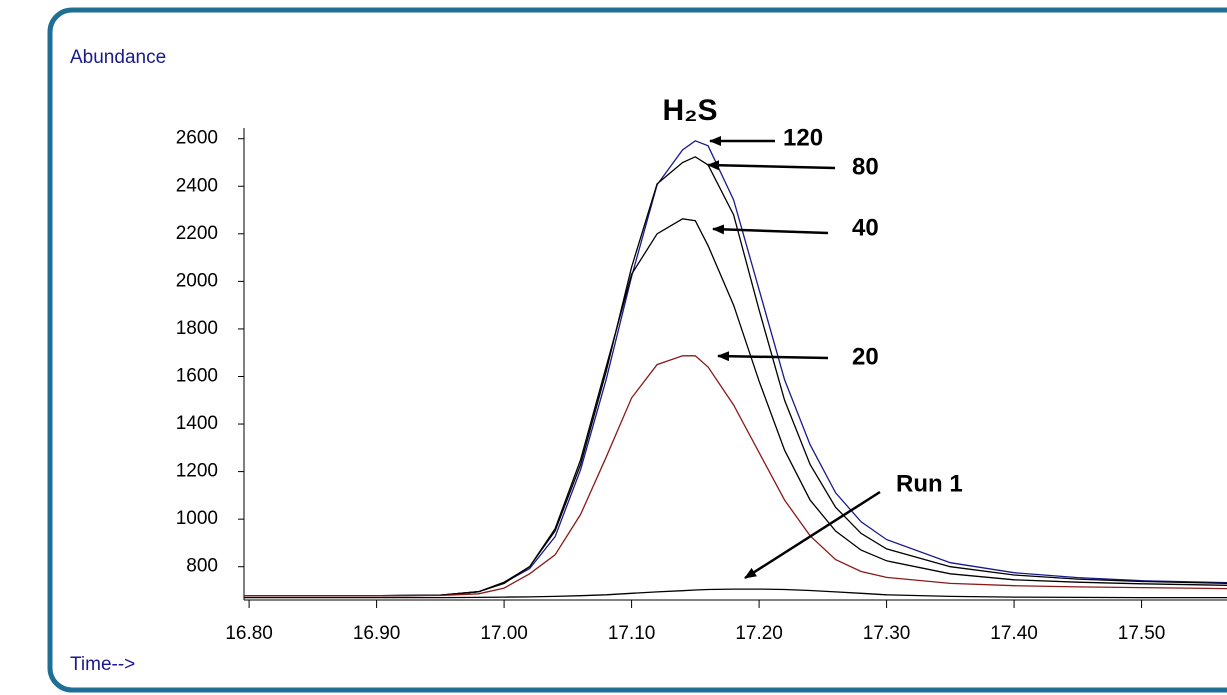 The width and height of the screenshot is (1227, 695). I want to click on y-tick-label: 2000, so click(197, 280).